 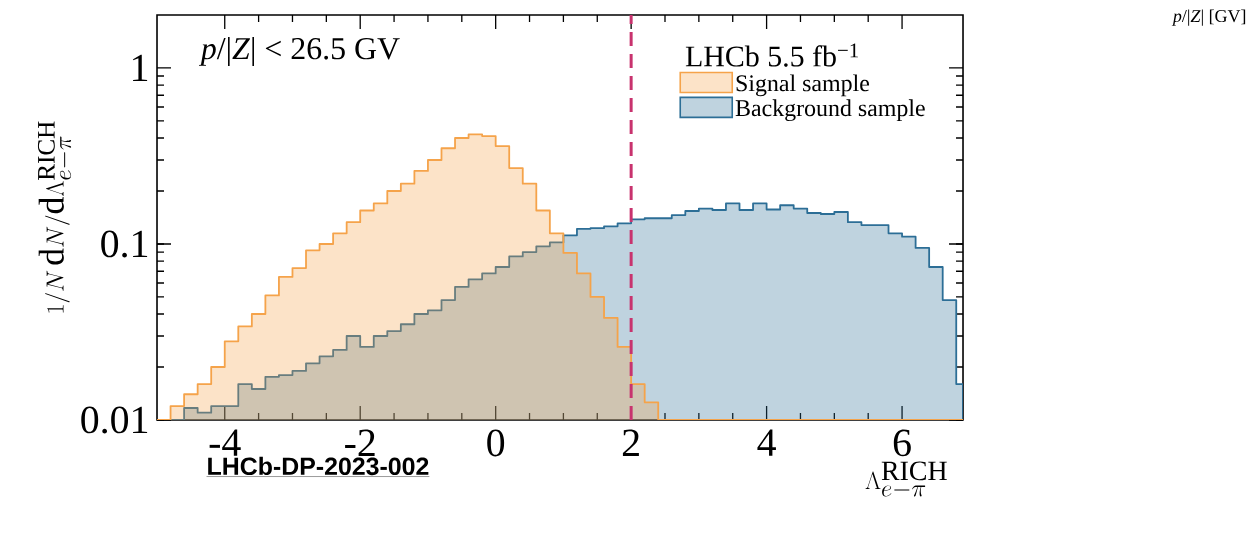 I want to click on text: p/|Z| [GV], so click(x=1208, y=17).